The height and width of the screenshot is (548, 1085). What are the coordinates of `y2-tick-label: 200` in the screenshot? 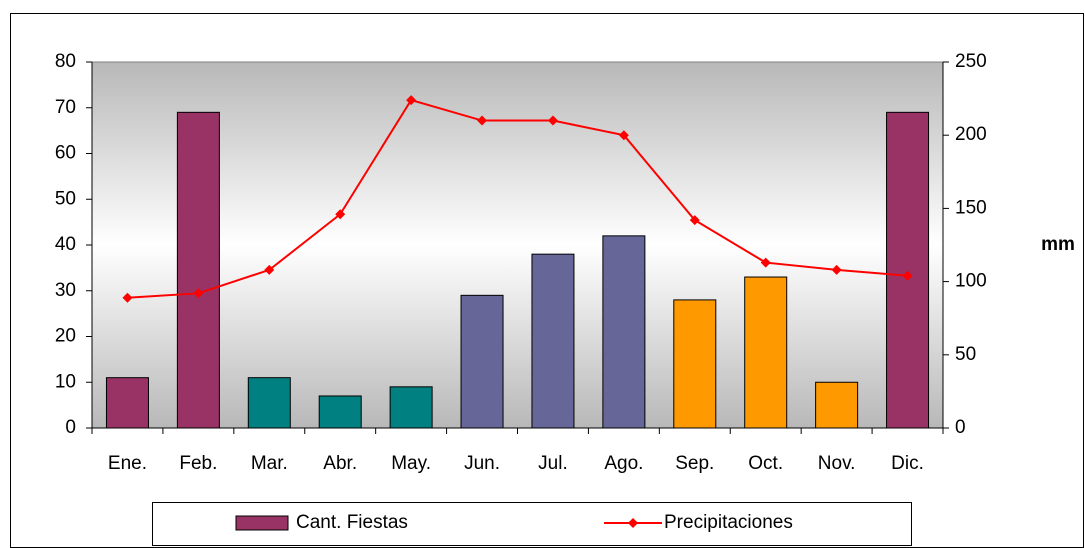 It's located at (971, 134).